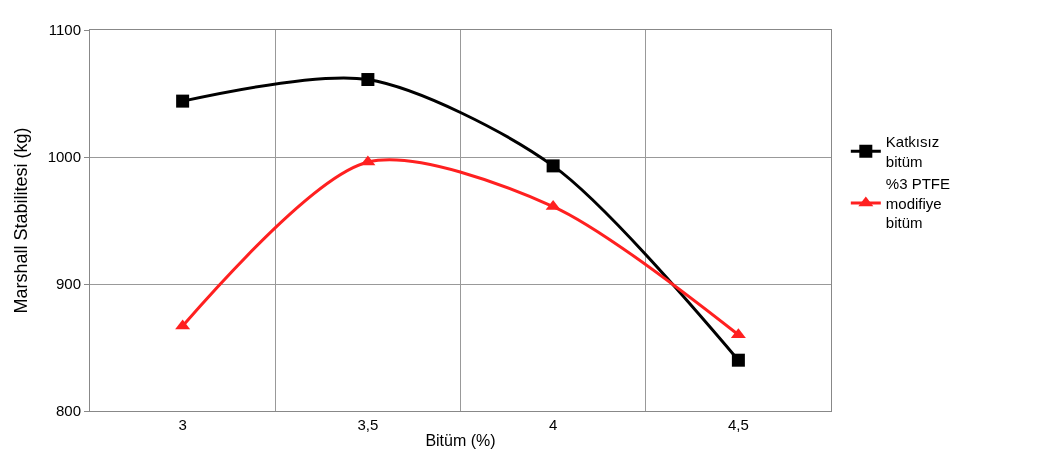 This screenshot has width=1051, height=471. What do you see at coordinates (64, 157) in the screenshot?
I see `y-tick-label: 1000` at bounding box center [64, 157].